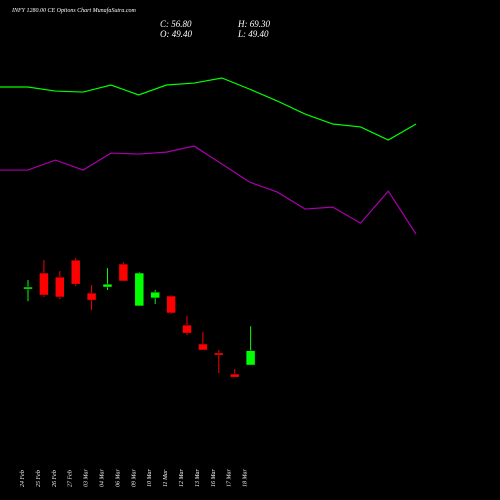 This screenshot has width=500, height=500. I want to click on x-tick-label: 17 Mar, so click(230, 478).